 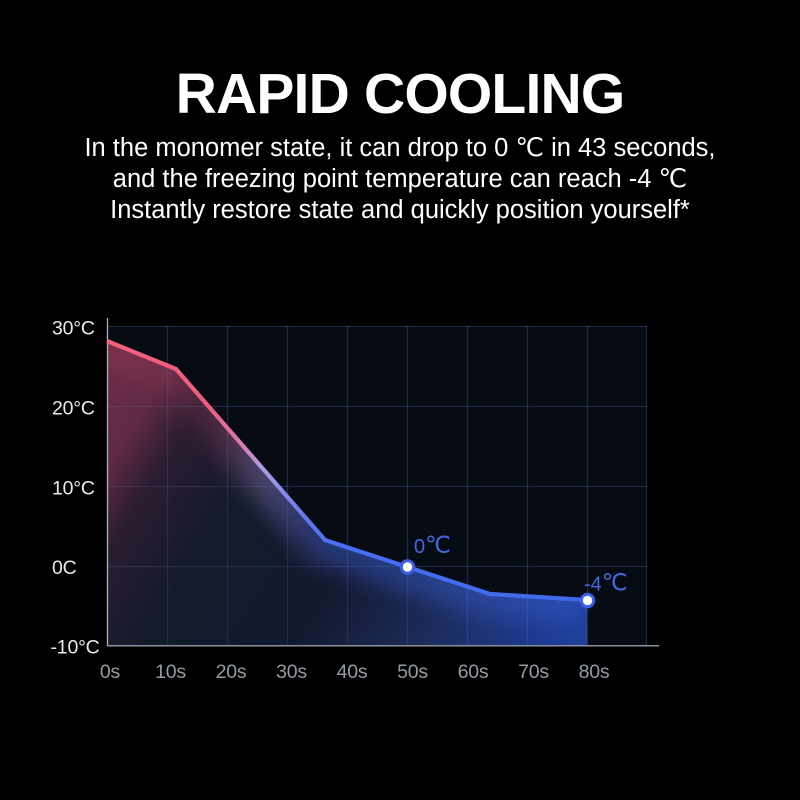 What do you see at coordinates (64, 568) in the screenshot?
I see `svg-text: 0C` at bounding box center [64, 568].